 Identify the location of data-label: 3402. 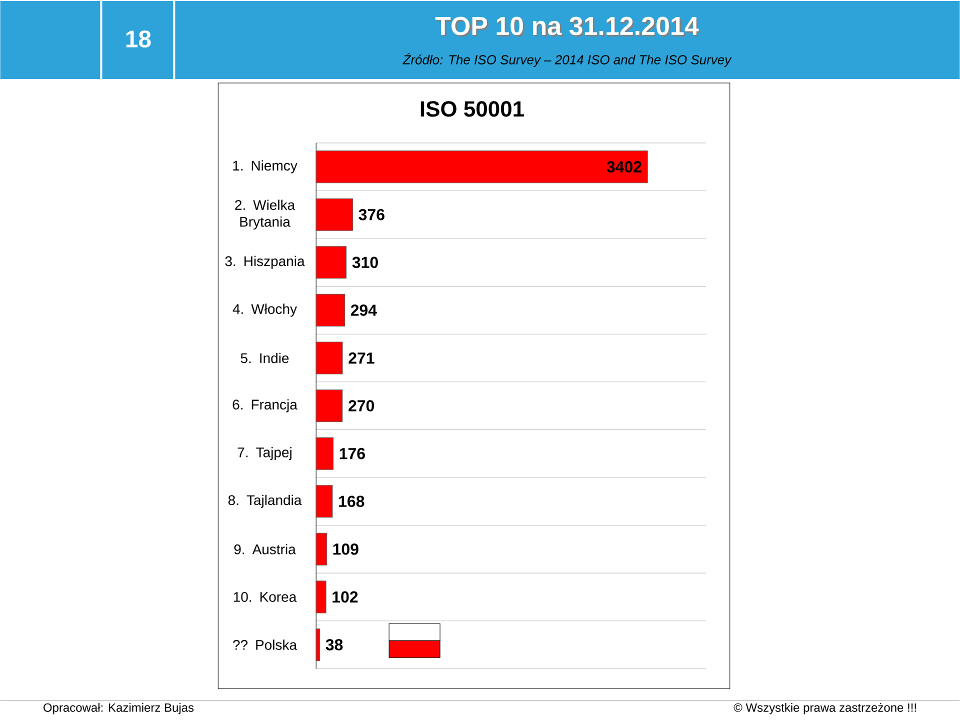
(624, 167).